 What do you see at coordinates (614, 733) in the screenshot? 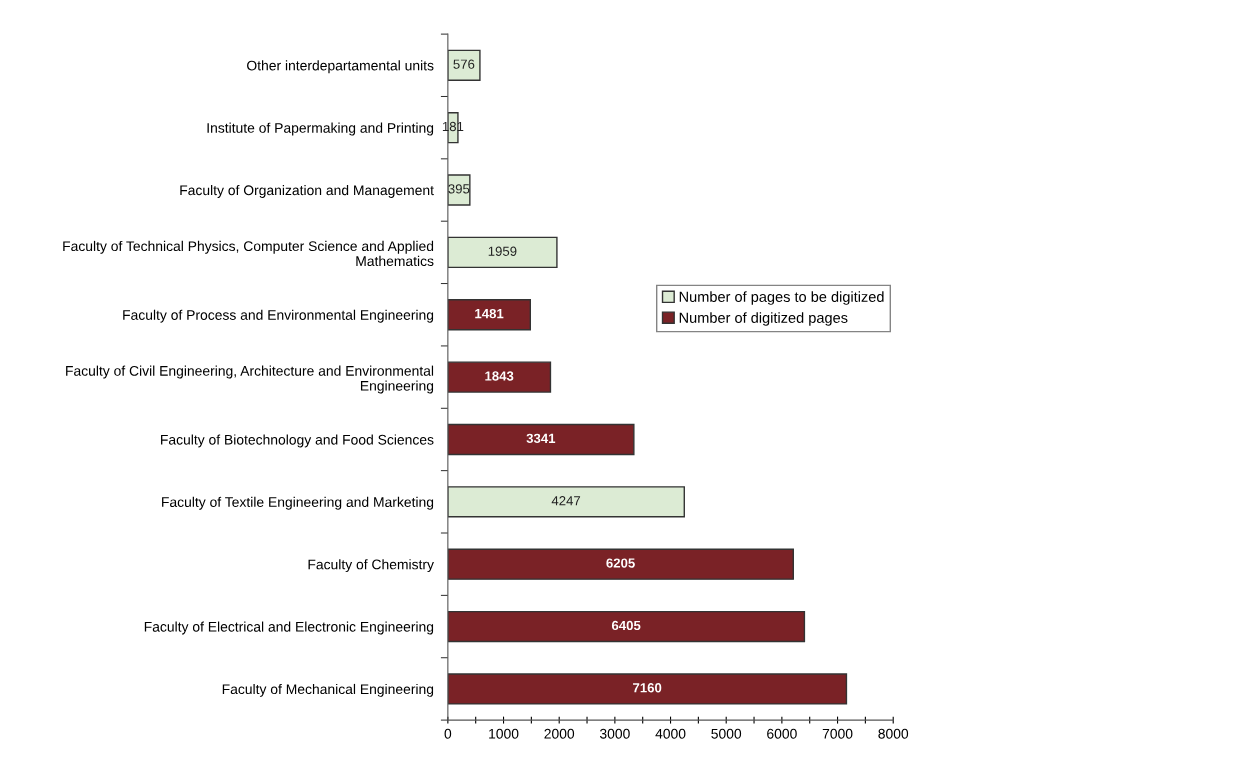
I see `x-tick-label: 3000` at bounding box center [614, 733].